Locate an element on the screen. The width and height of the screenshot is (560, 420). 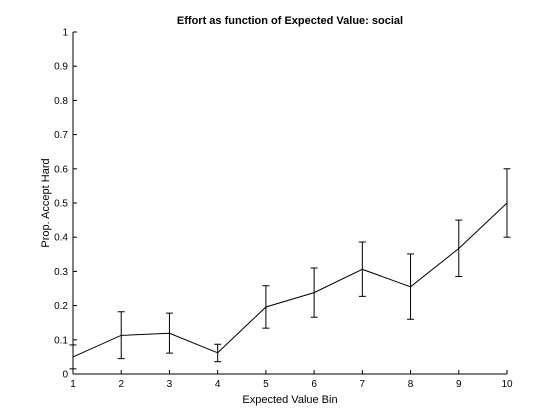
x-tick-label: 1 is located at coordinates (73, 384).